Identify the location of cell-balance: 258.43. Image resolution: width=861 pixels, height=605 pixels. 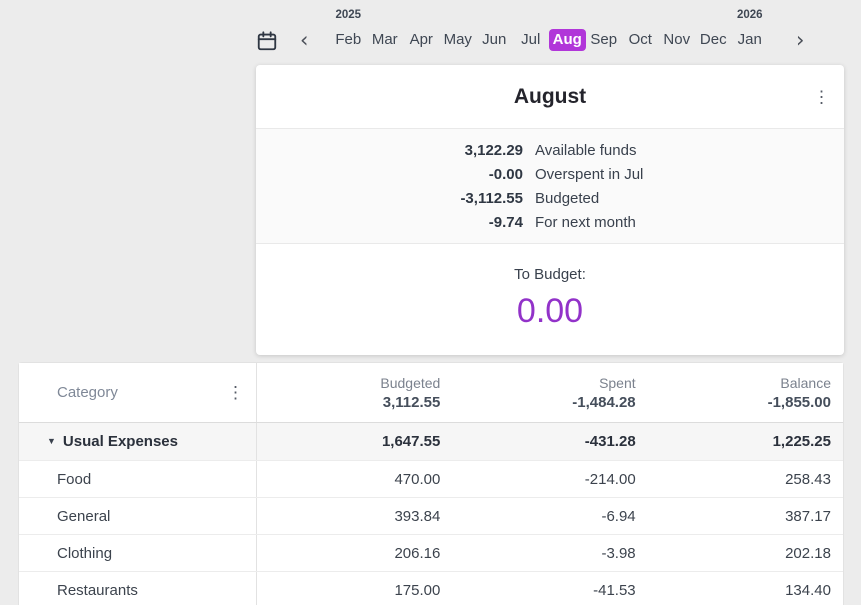
(808, 479).